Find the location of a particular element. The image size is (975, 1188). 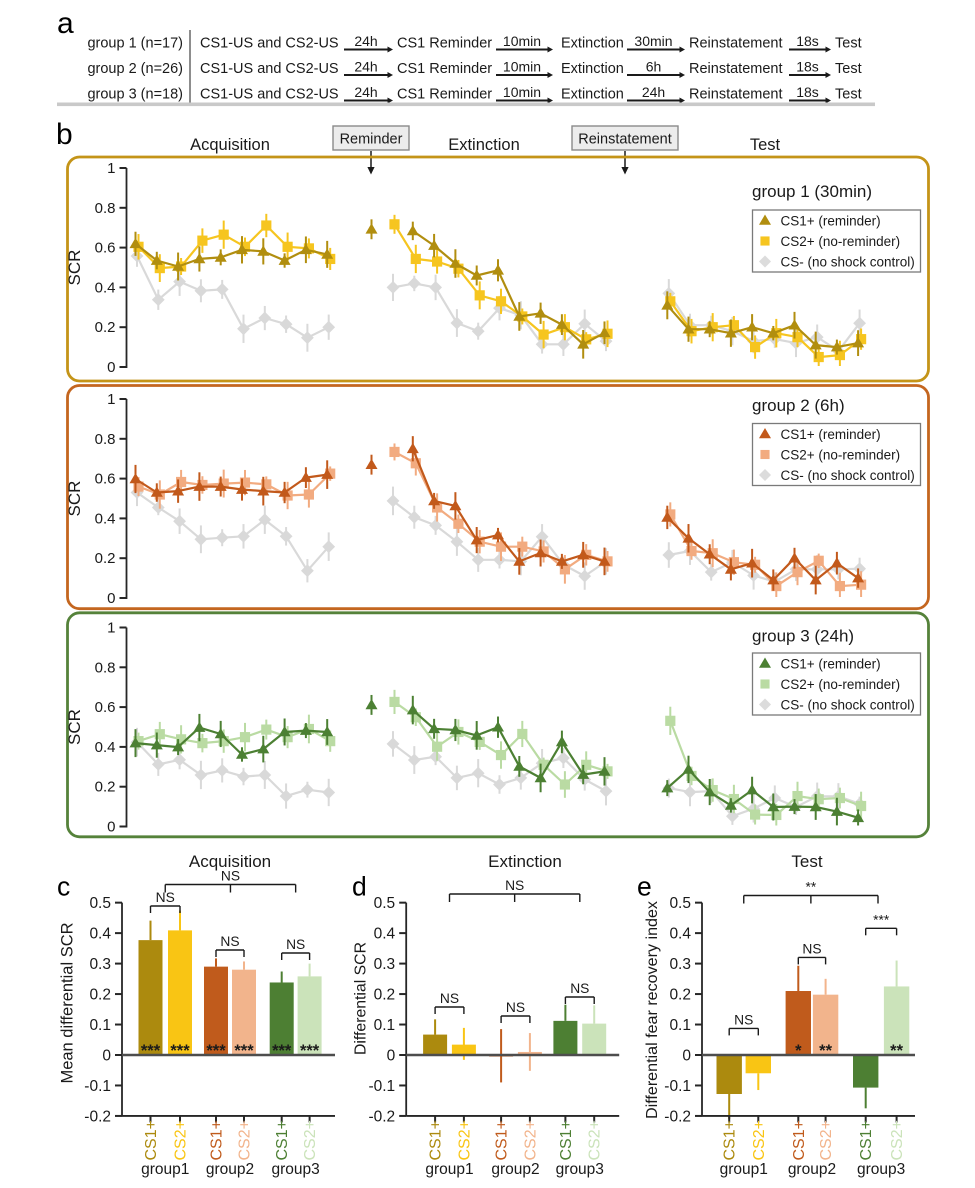

svg-text: e is located at coordinates (644, 887).